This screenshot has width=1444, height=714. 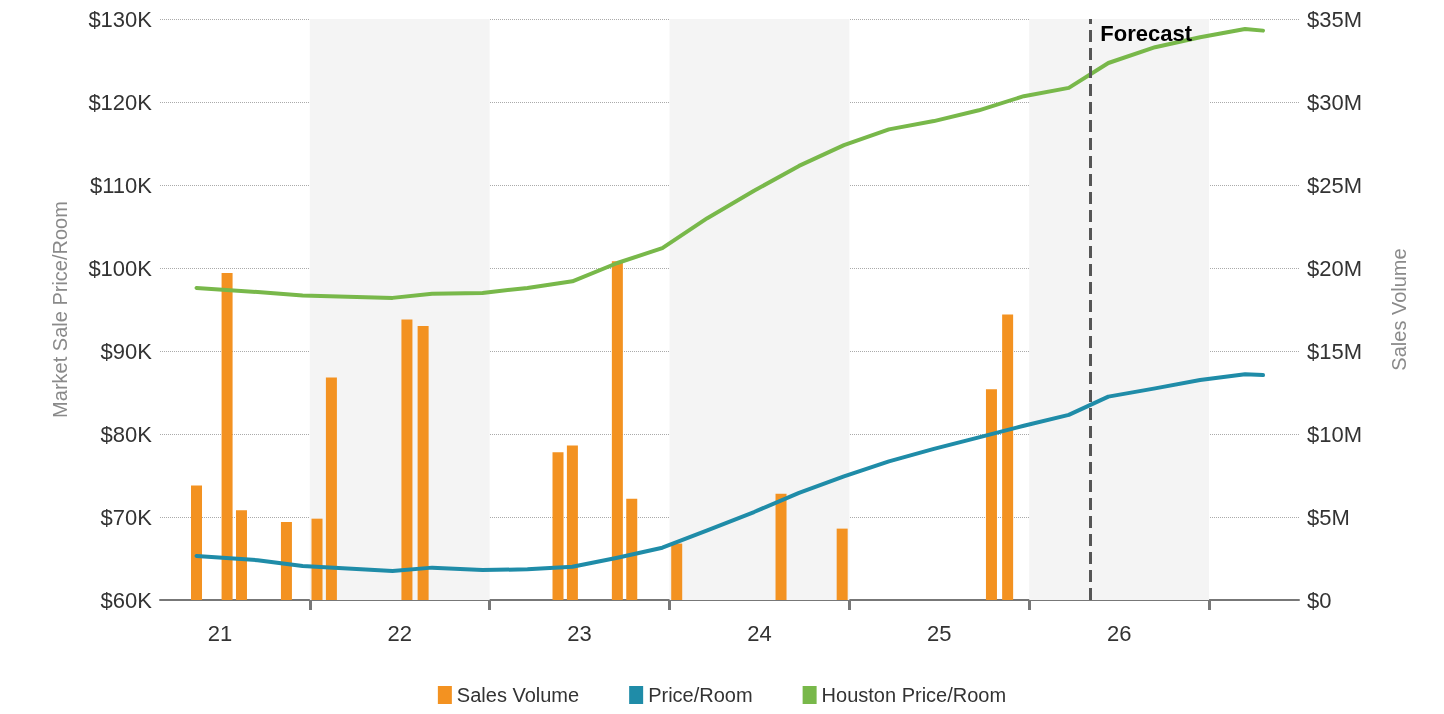 I want to click on y-tick-label: $120K, so click(x=120, y=102).